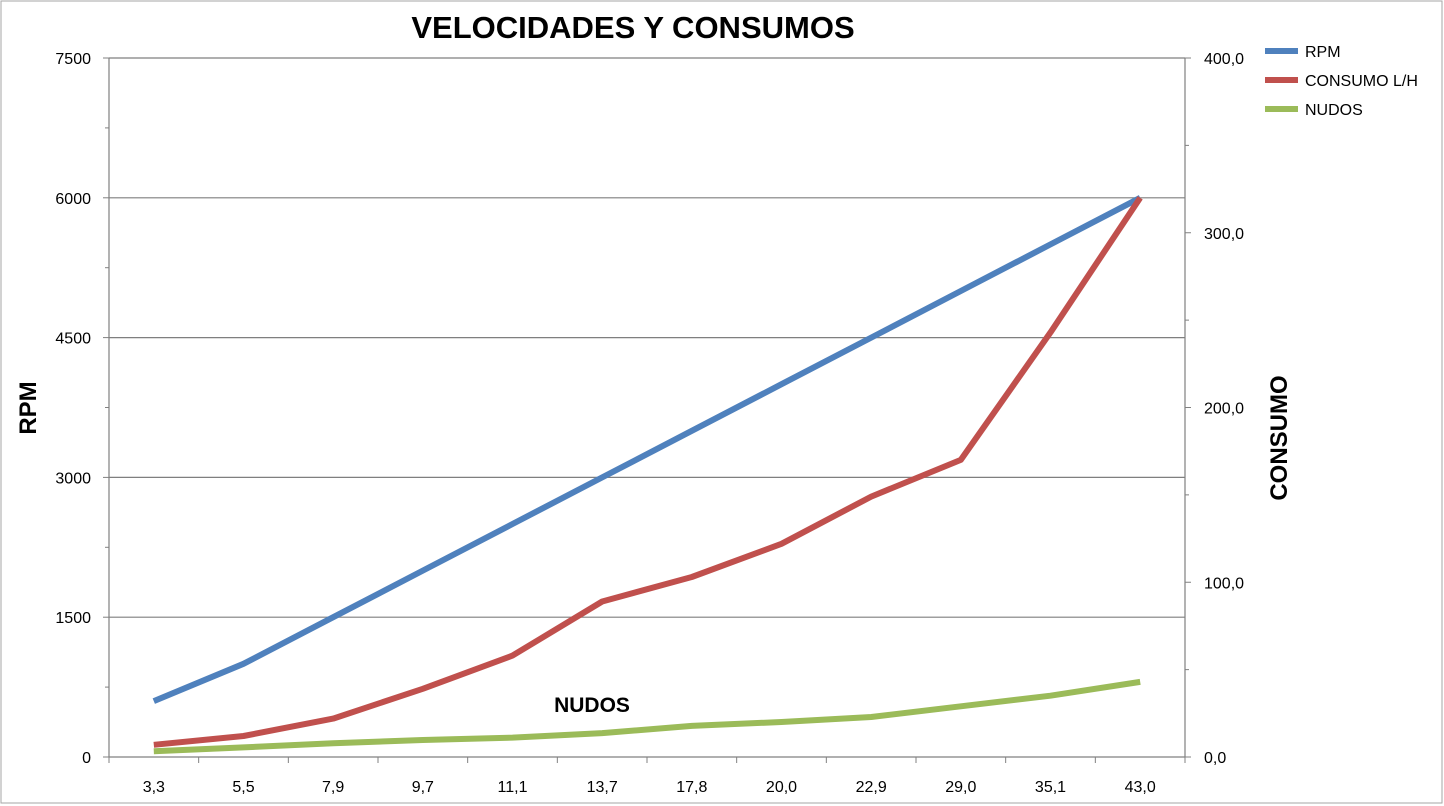 This screenshot has width=1444, height=806. I want to click on nudos-annotation: NUDOS, so click(592, 705).